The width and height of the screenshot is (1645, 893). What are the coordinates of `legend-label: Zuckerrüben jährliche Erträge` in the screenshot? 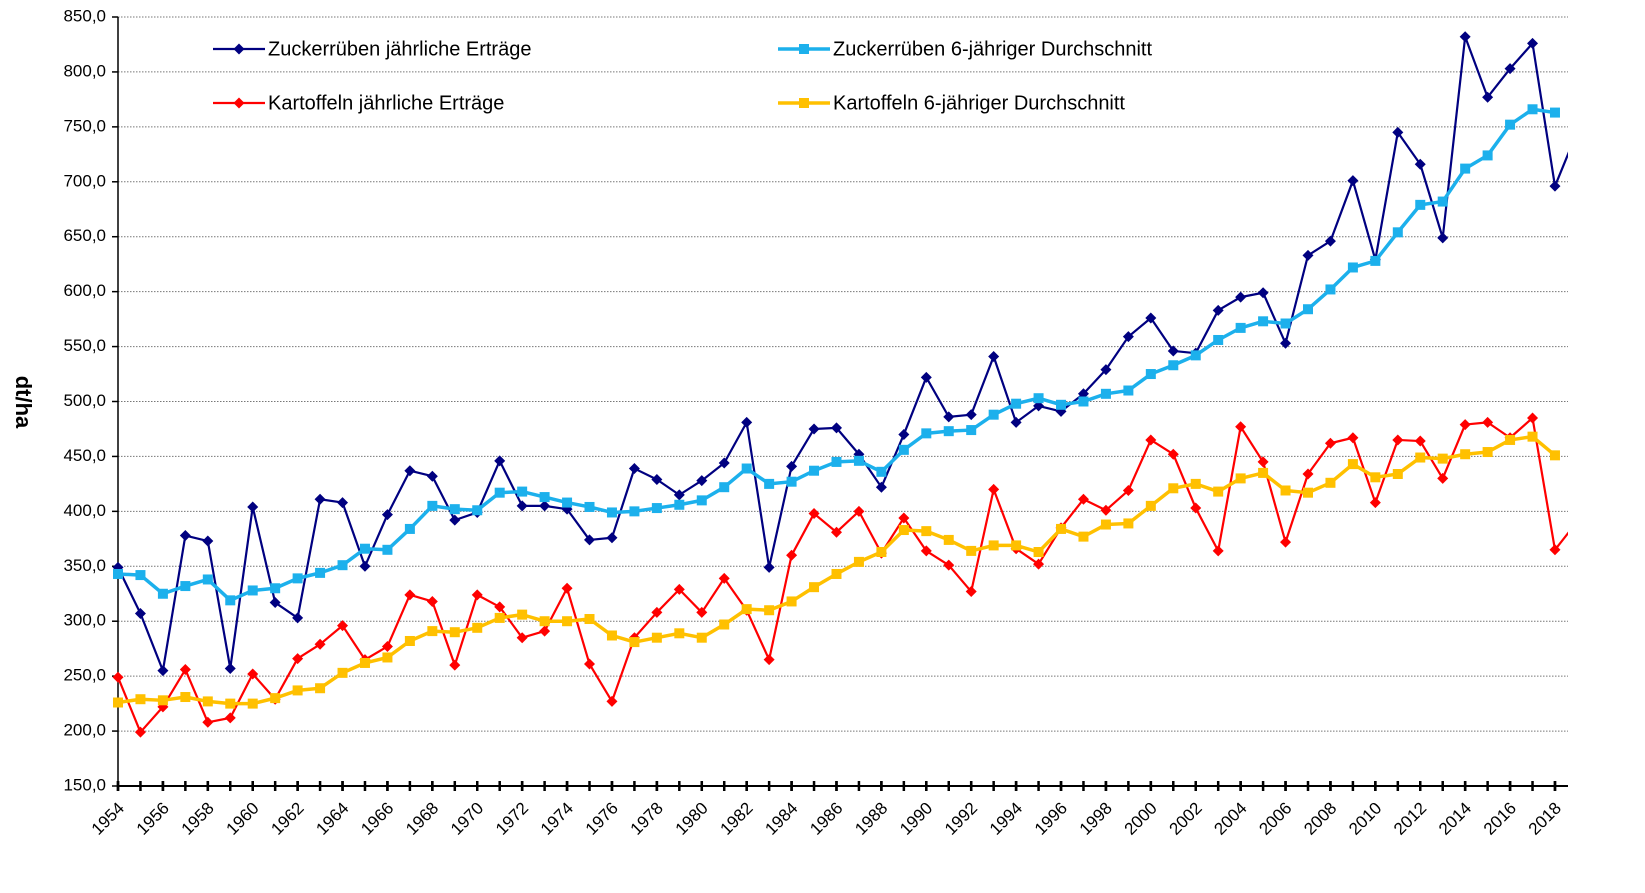 It's located at (399, 49).